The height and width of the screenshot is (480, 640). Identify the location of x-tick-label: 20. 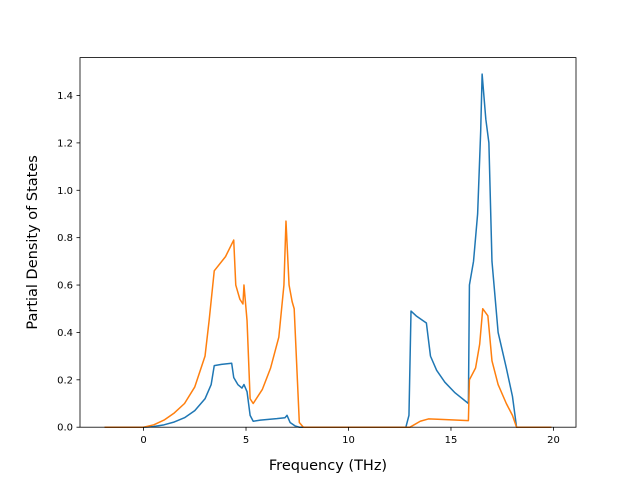
(553, 440).